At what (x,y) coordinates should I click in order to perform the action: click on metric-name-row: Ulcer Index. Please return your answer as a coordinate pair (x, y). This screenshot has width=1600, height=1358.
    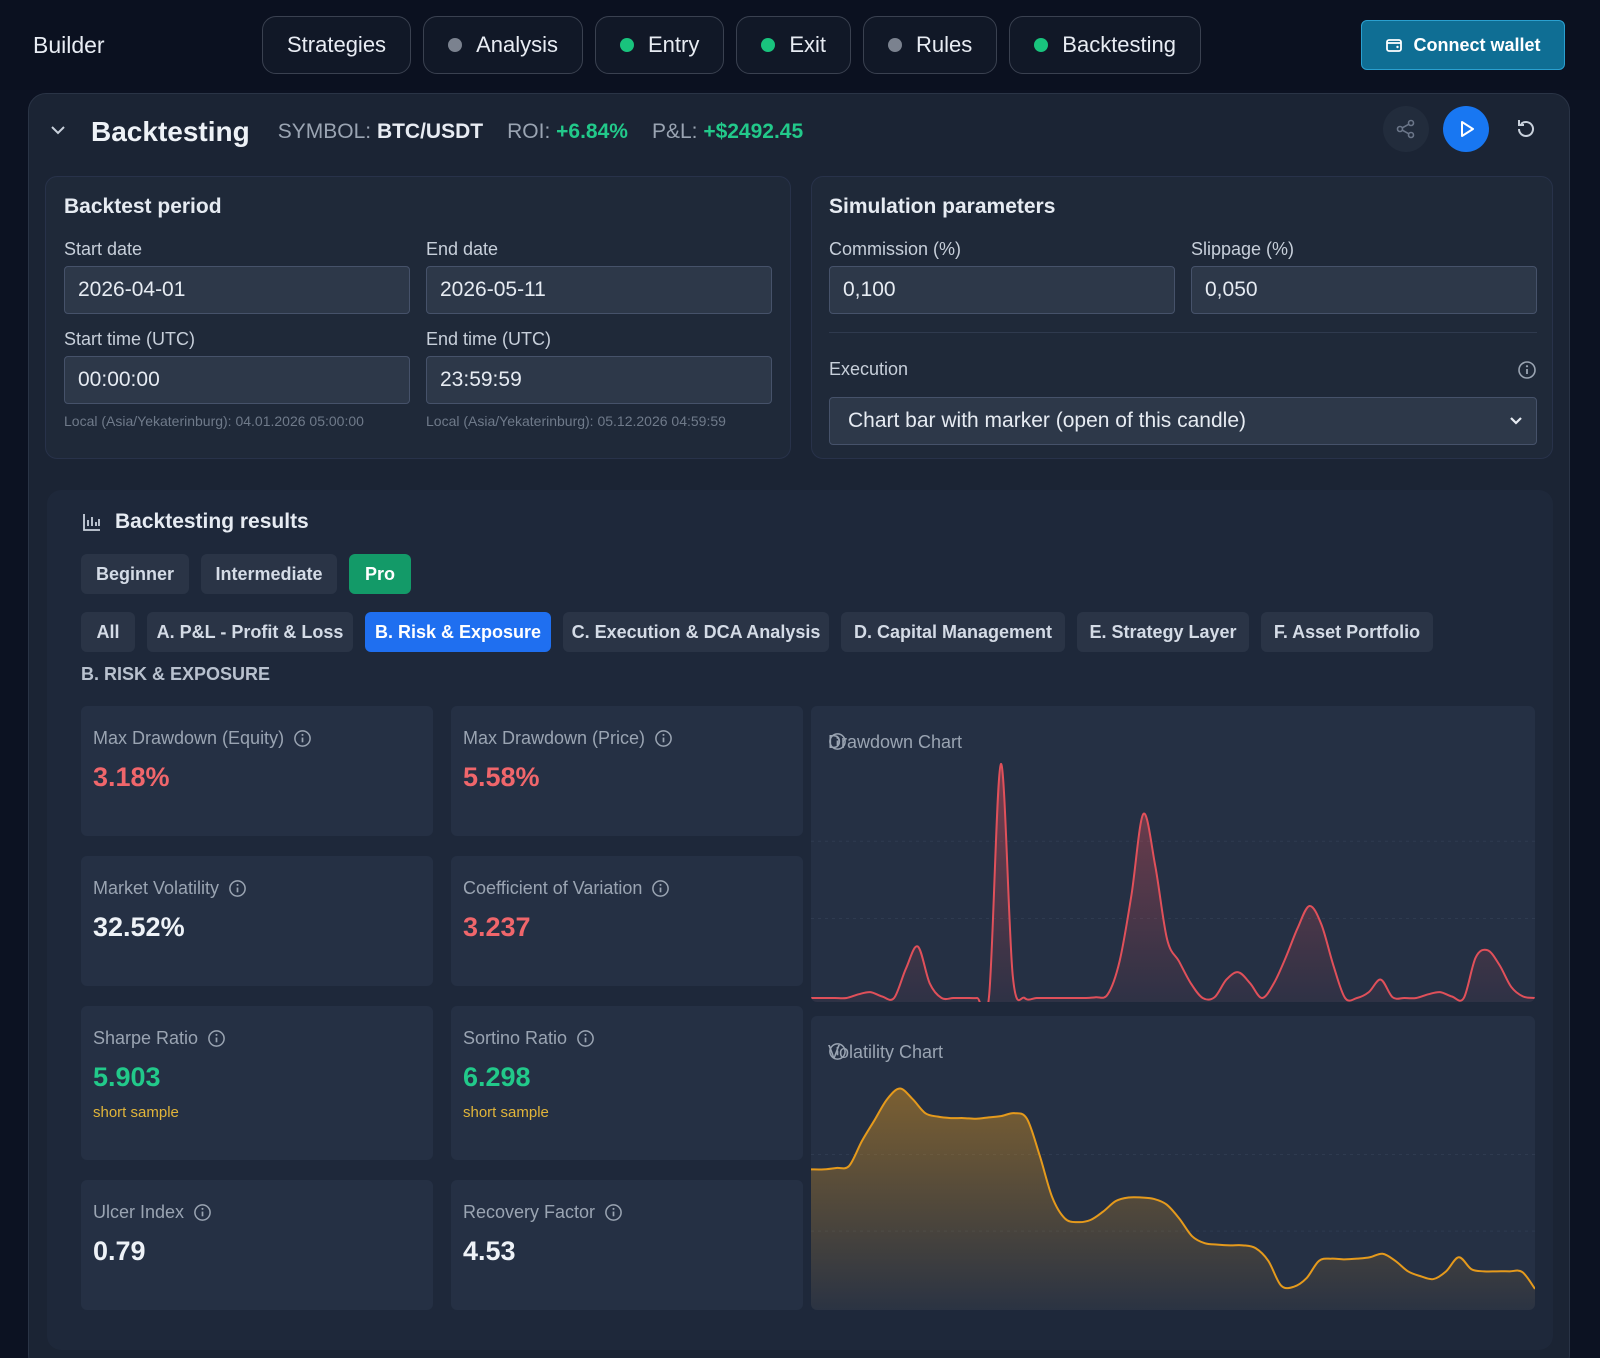
    Looking at the image, I should click on (152, 1212).